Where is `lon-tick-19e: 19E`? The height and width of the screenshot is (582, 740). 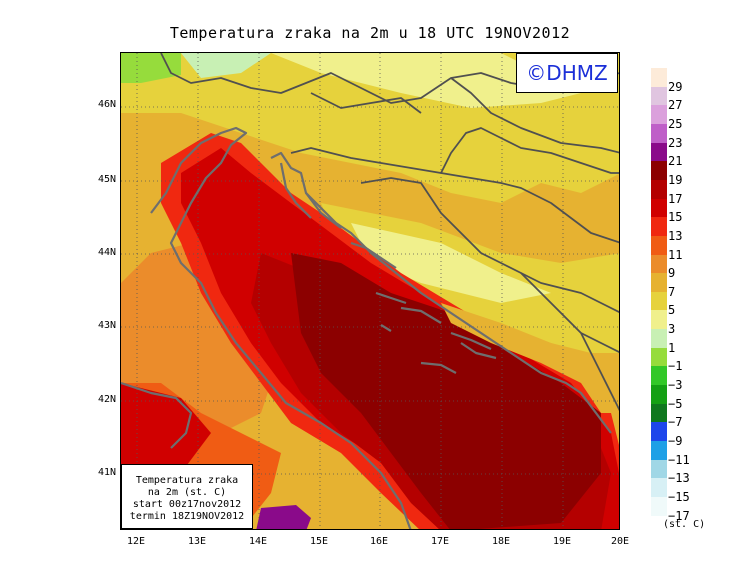
lon-tick-19e: 19E is located at coordinates (562, 541).